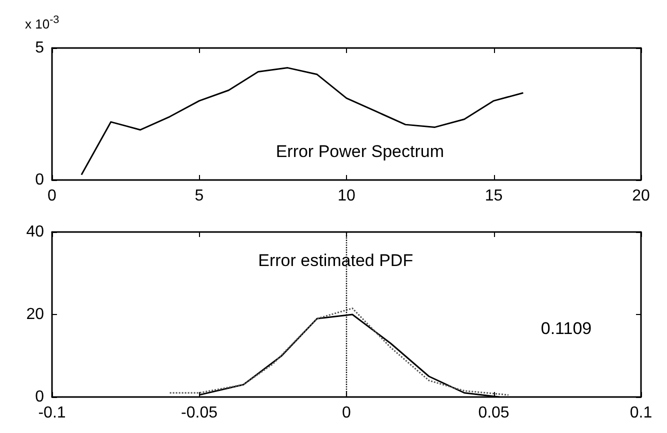 The image size is (667, 433). I want to click on text: Error estimated PDF, so click(336, 260).